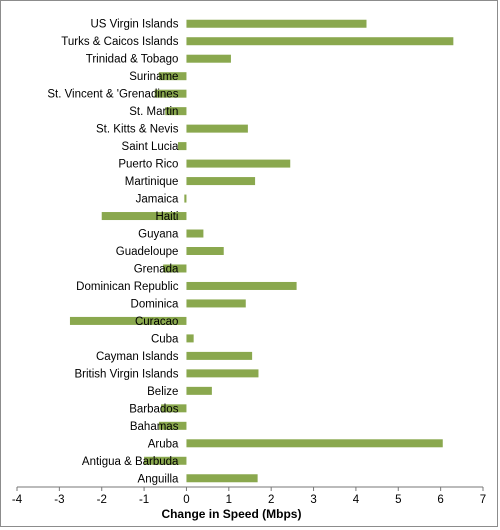 The width and height of the screenshot is (500, 530). Describe the element at coordinates (186, 500) in the screenshot. I see `x-tick-label: 0` at that location.